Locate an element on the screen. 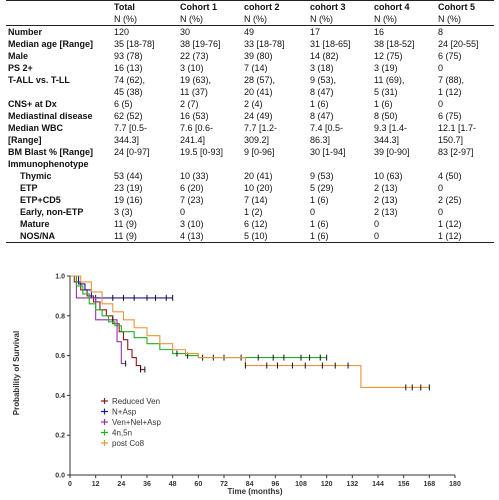 This screenshot has width=499, height=500. row-label: PS 2+ is located at coordinates (20, 68).